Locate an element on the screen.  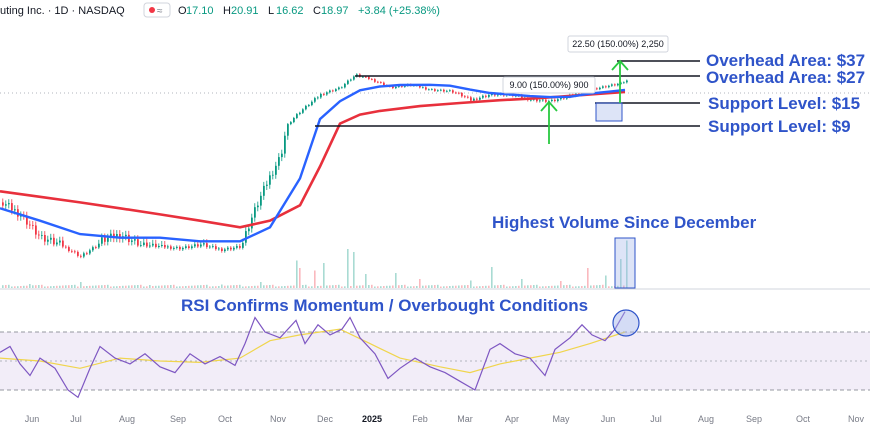
x-tick-label: Dec is located at coordinates (325, 419).